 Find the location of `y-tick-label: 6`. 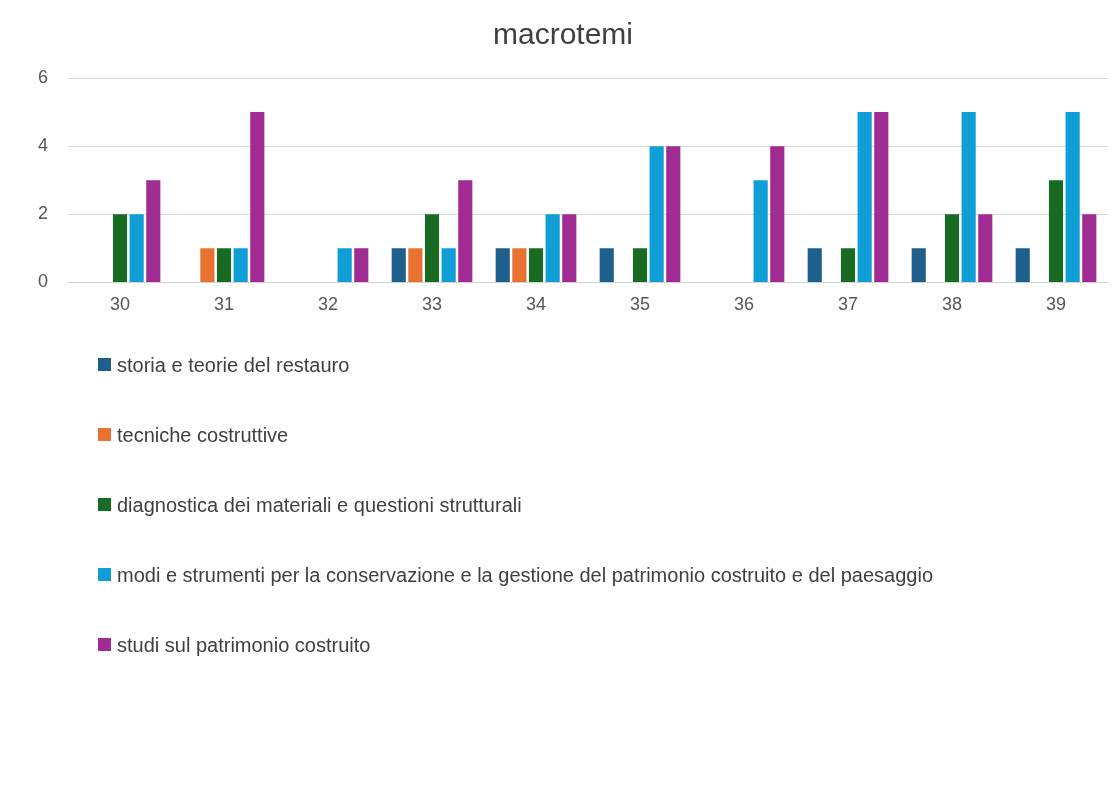

y-tick-label: 6 is located at coordinates (43, 76).